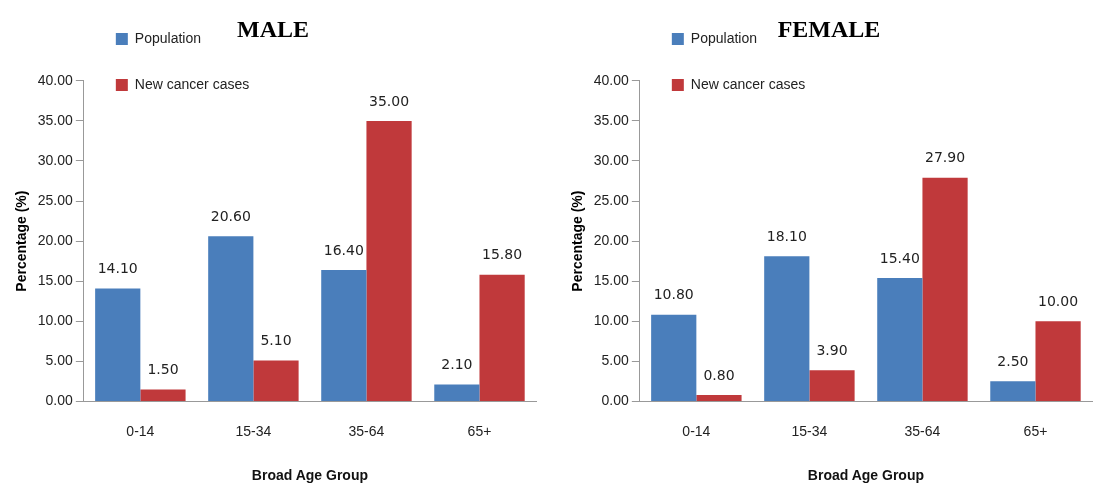  Describe the element at coordinates (457, 364) in the screenshot. I see `data-label: 2.10` at that location.